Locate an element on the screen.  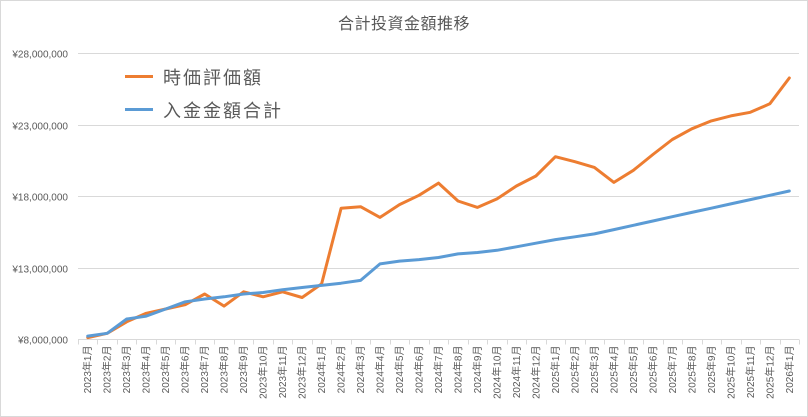
legend-label: 時価評価額 is located at coordinates (213, 78).